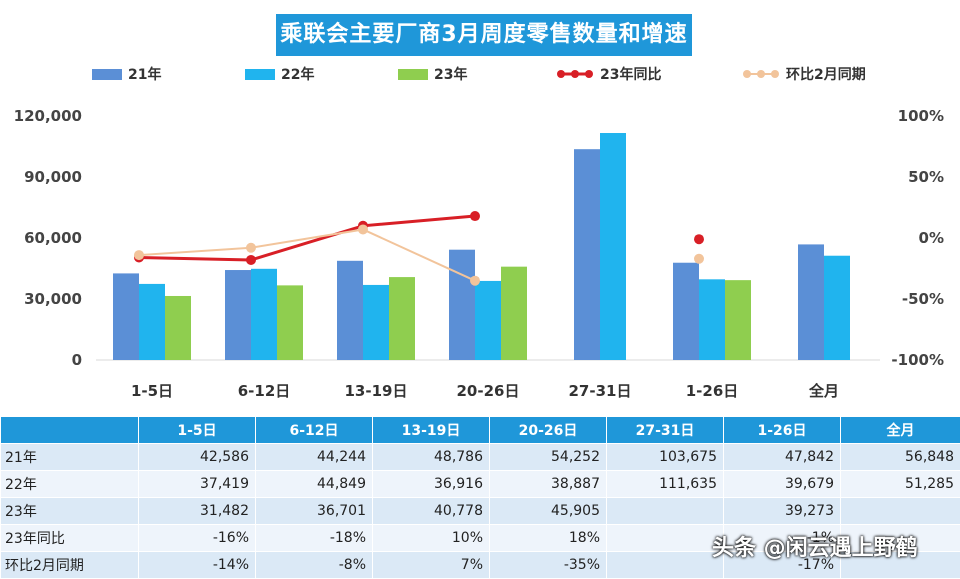  Describe the element at coordinates (197, 511) in the screenshot. I see `table-cell: 31,482` at that location.